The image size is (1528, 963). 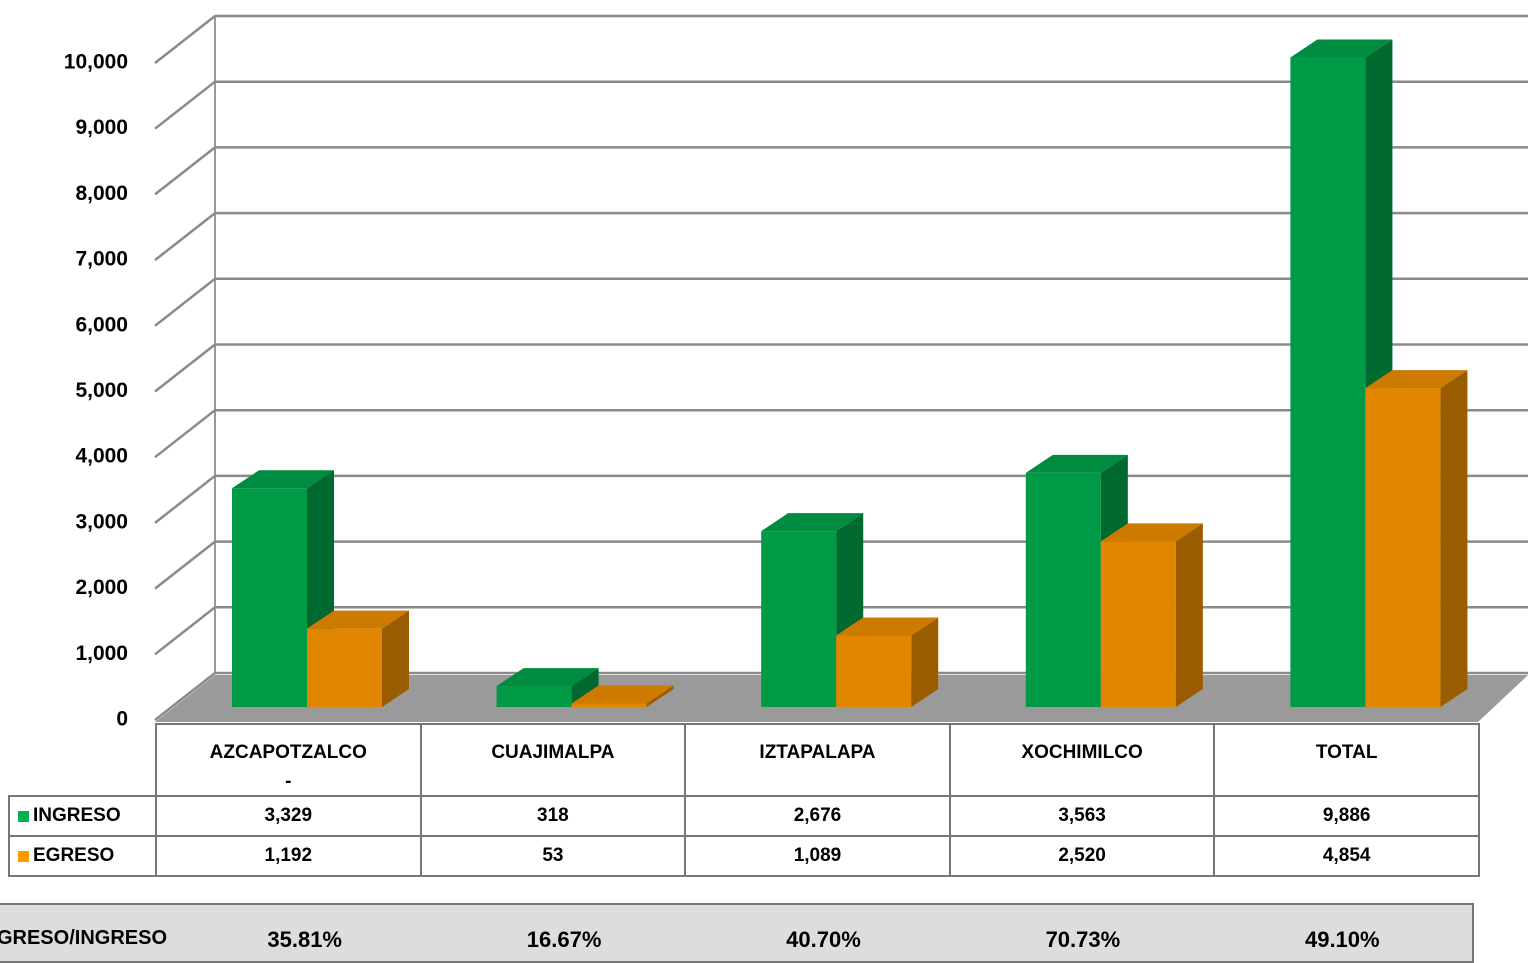 What do you see at coordinates (101, 259) in the screenshot?
I see `y-tick-label: 7,000` at bounding box center [101, 259].